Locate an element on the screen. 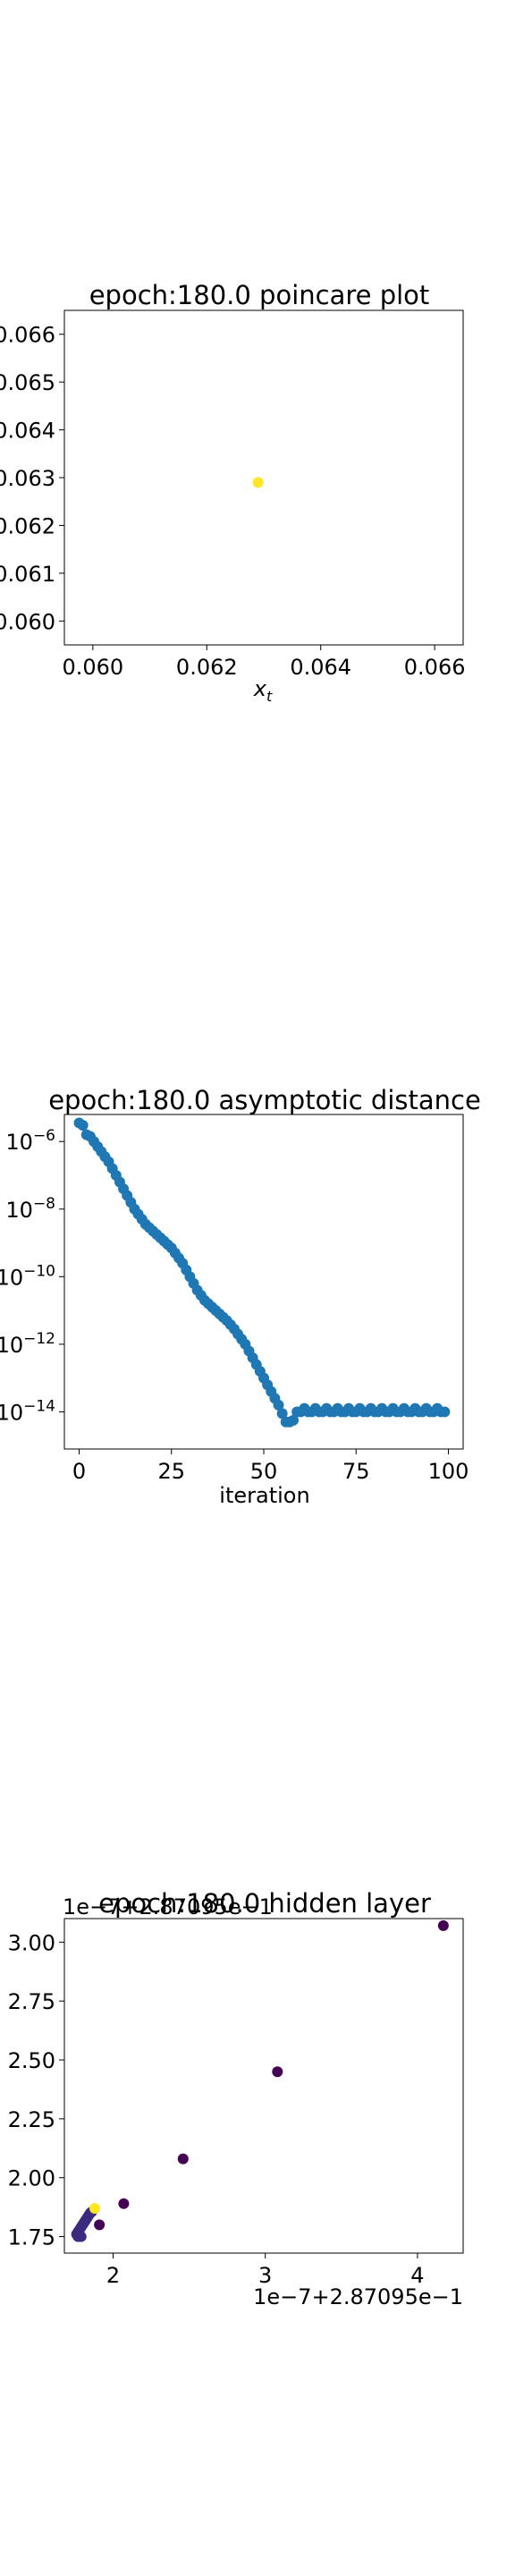 Image resolution: width=515 pixels, height=2576 pixels. chart3-y-tick-label: 2.75 is located at coordinates (32, 2001).